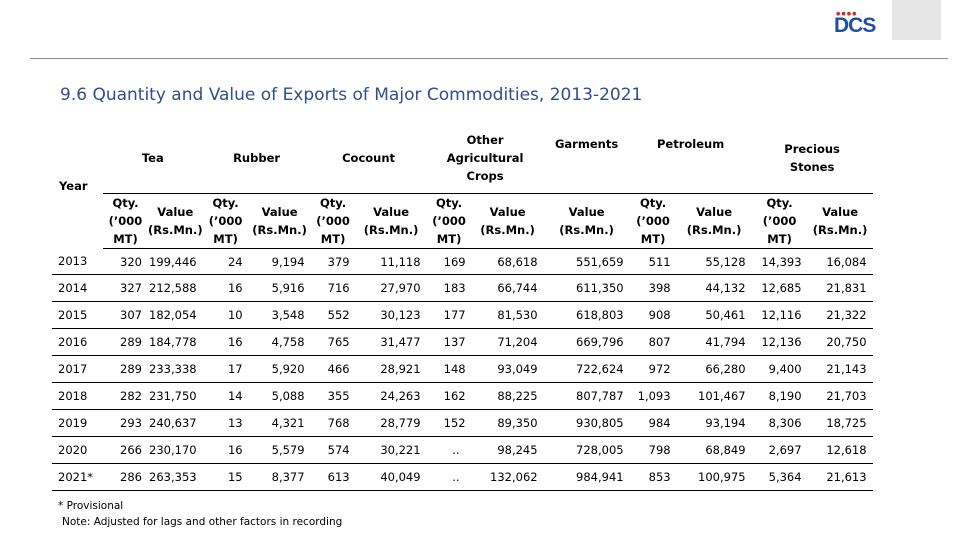  Describe the element at coordinates (279, 369) in the screenshot. I see `table-cell: 5,920` at that location.